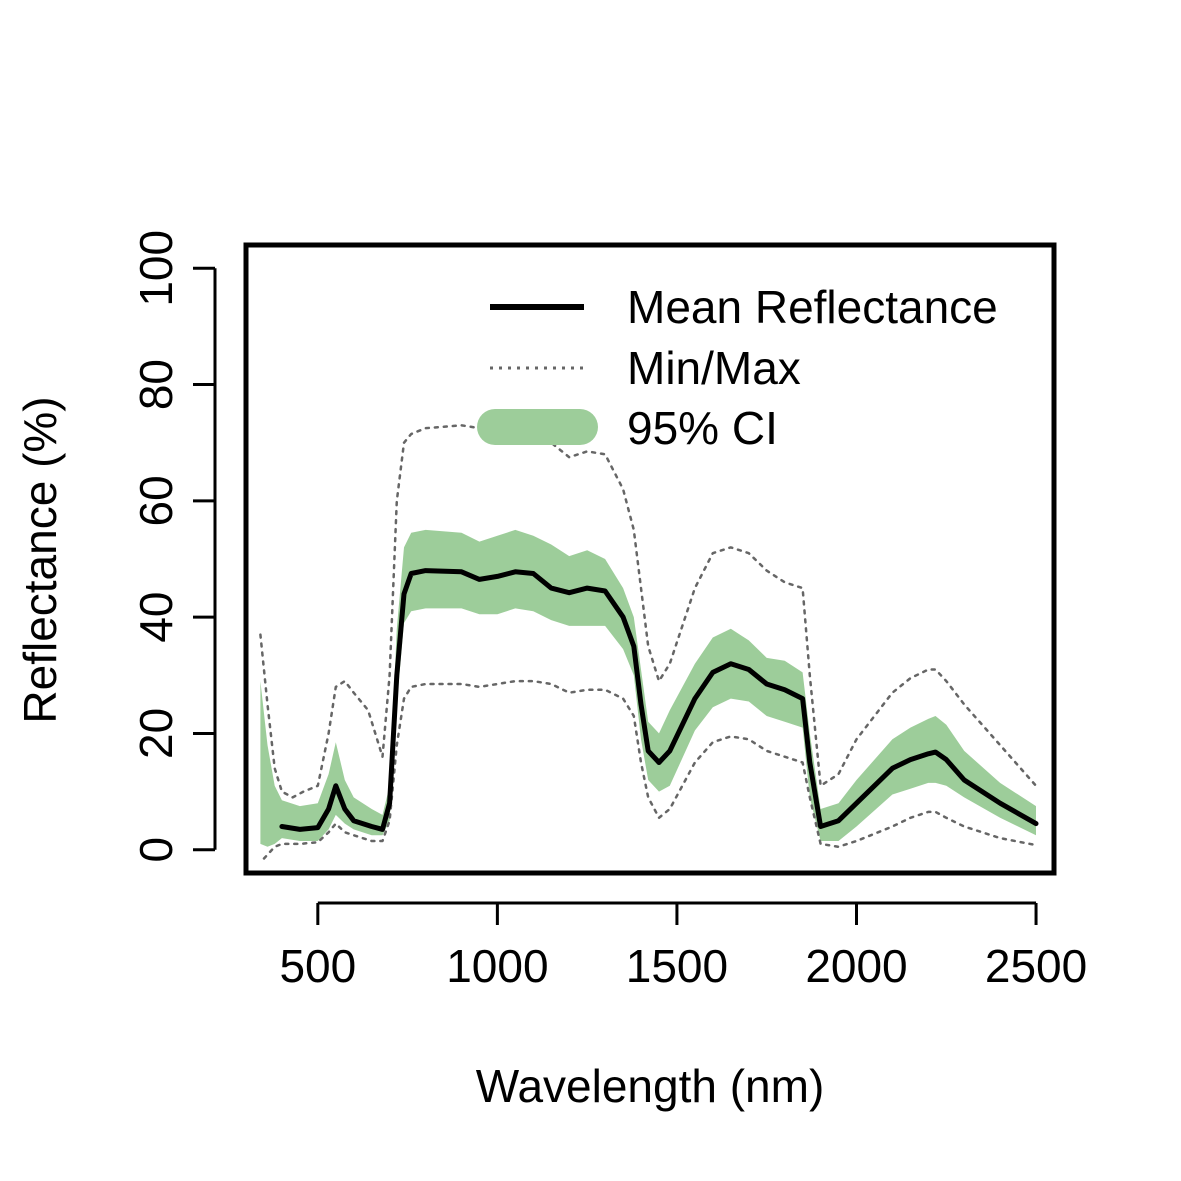 The image size is (1181, 1181). Describe the element at coordinates (650, 769) in the screenshot. I see `min-line` at that location.